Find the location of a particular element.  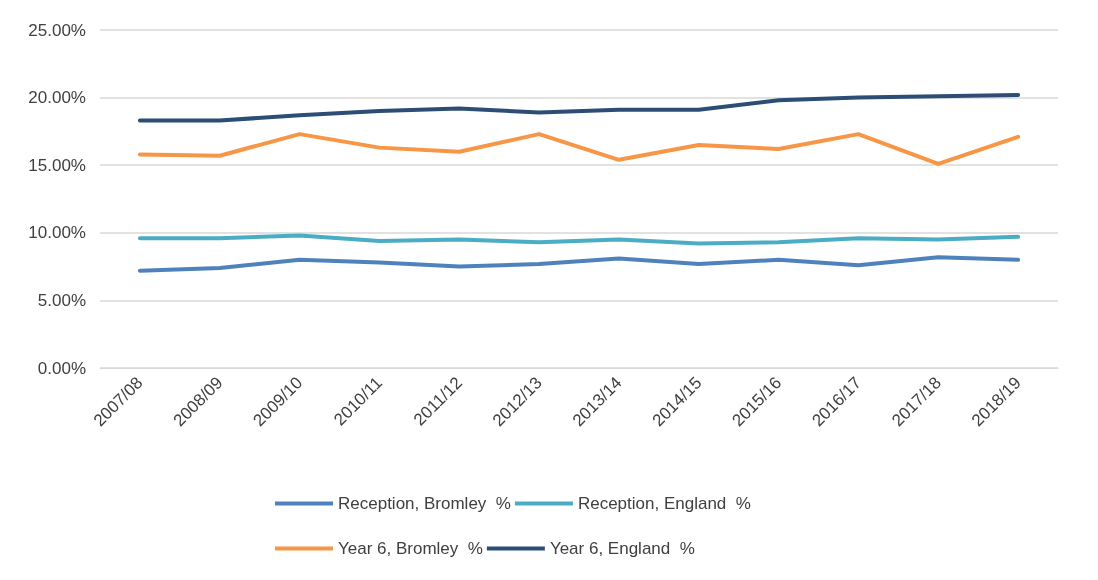

y-tick-label: 20.00% is located at coordinates (57, 98).